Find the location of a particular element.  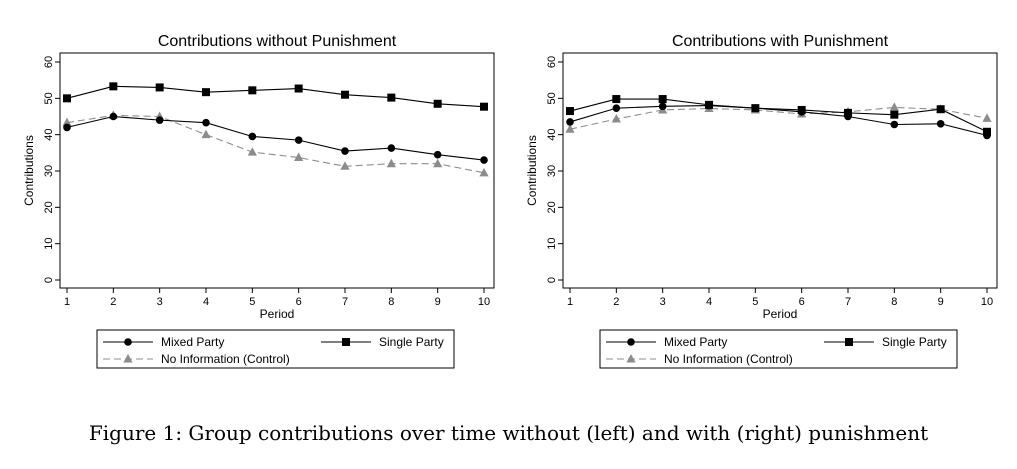

y-tick-label: 60 is located at coordinates (49, 62).